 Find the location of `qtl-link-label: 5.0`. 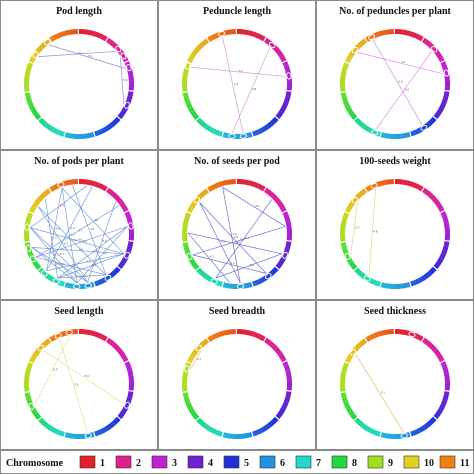

qtl-link-label: 5.0 is located at coordinates (401, 82).